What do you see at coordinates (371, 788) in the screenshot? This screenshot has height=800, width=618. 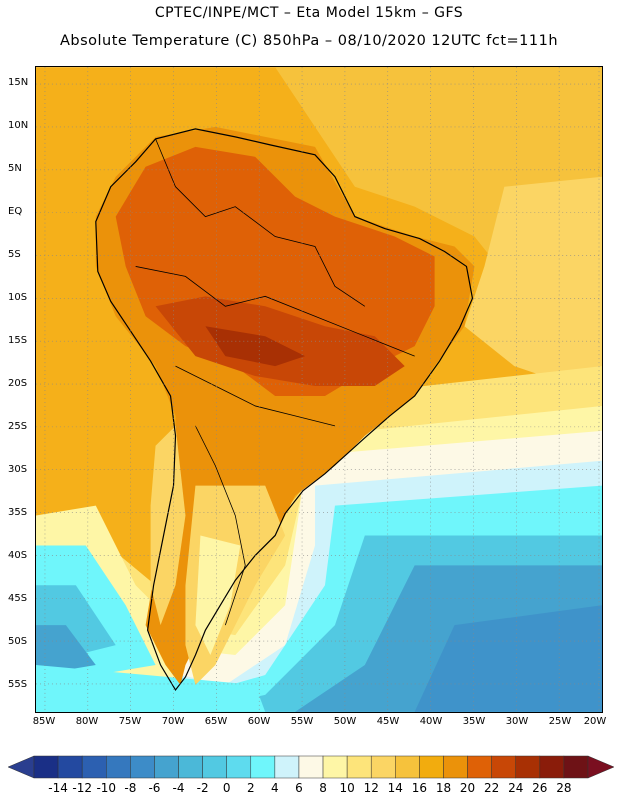 I see `colorbar-label: 12` at bounding box center [371, 788].